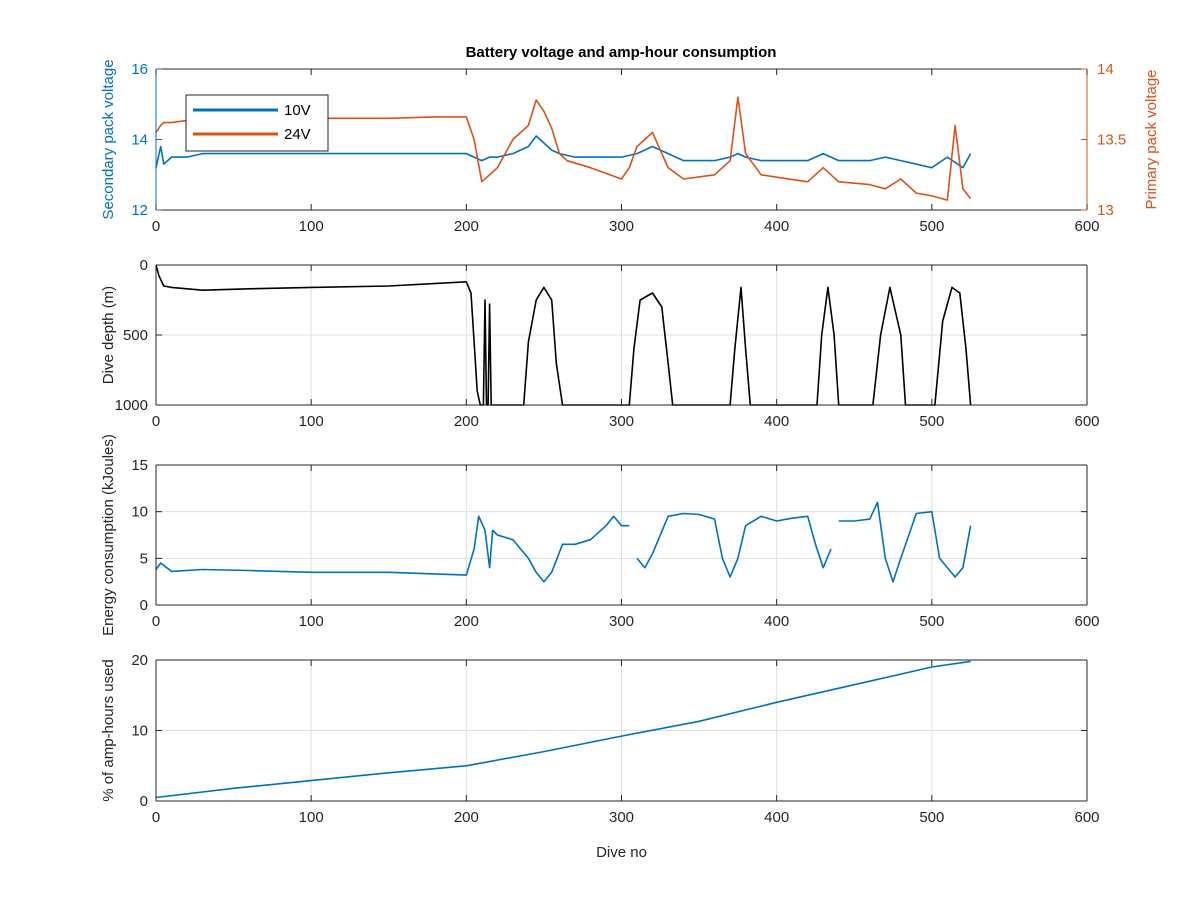 Image resolution: width=1200 pixels, height=900 pixels. What do you see at coordinates (139, 210) in the screenshot?
I see `y-tick-label: 12` at bounding box center [139, 210].